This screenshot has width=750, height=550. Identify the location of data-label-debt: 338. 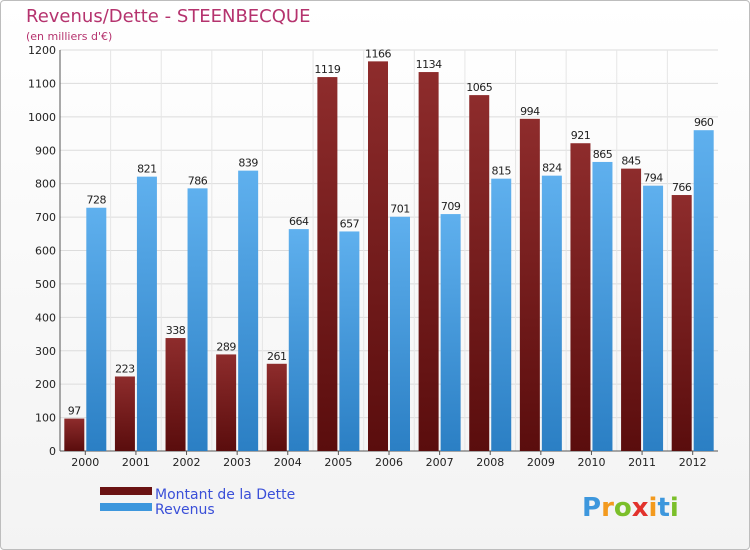
(176, 330).